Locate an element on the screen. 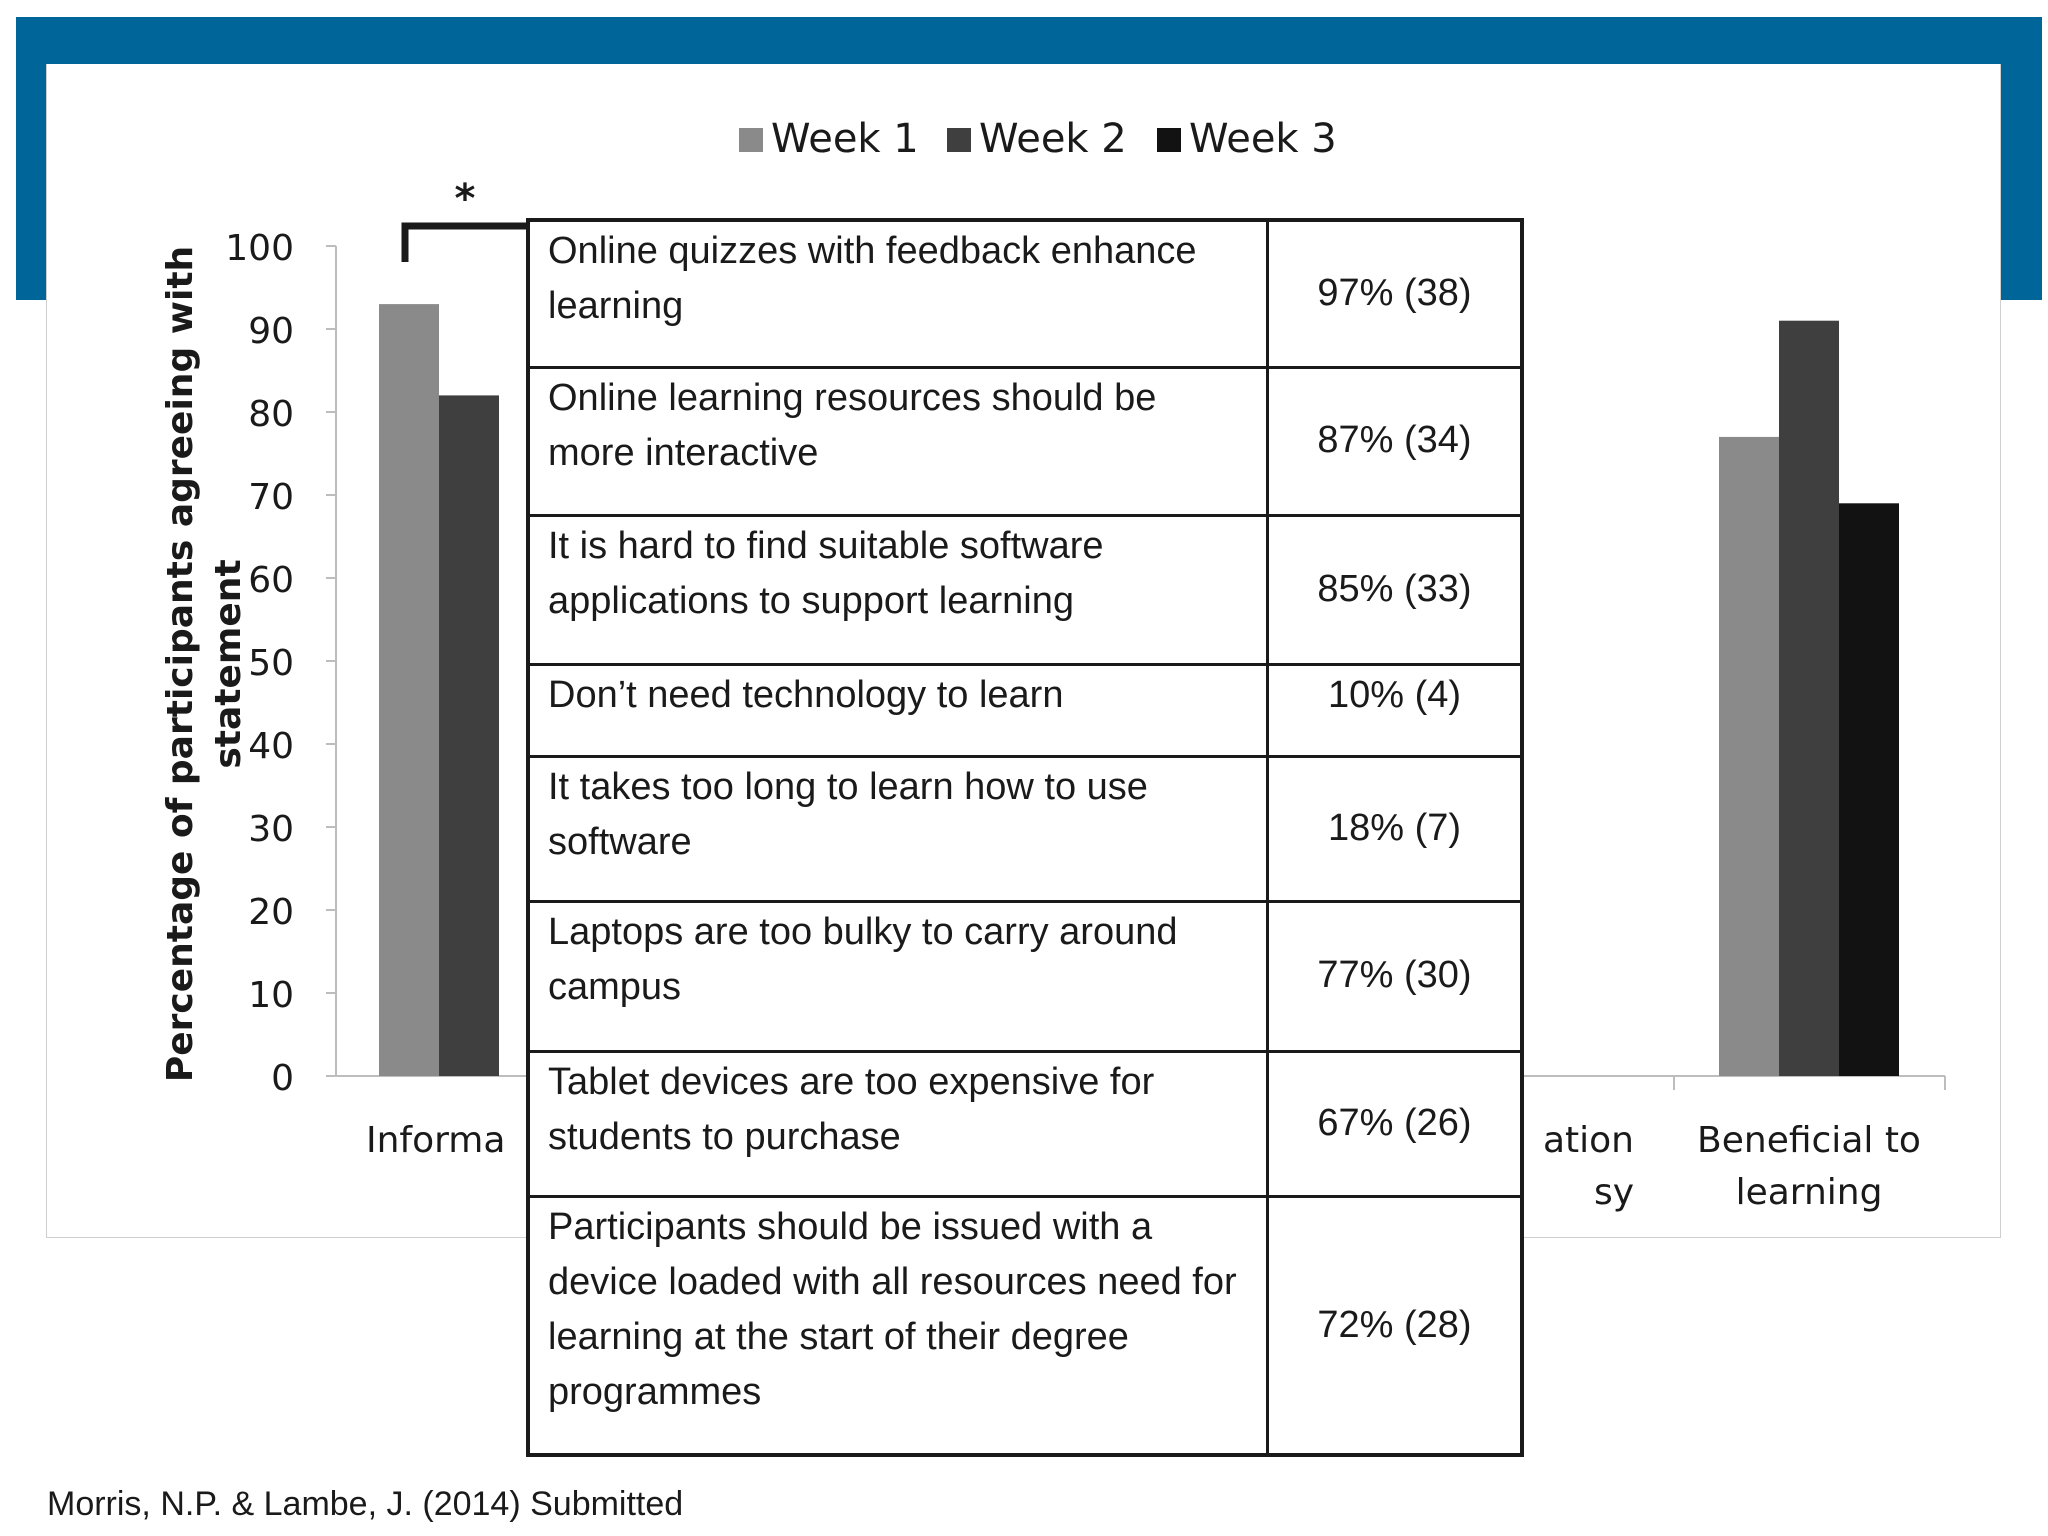  y-tick-label: 70 is located at coordinates (271, 497).